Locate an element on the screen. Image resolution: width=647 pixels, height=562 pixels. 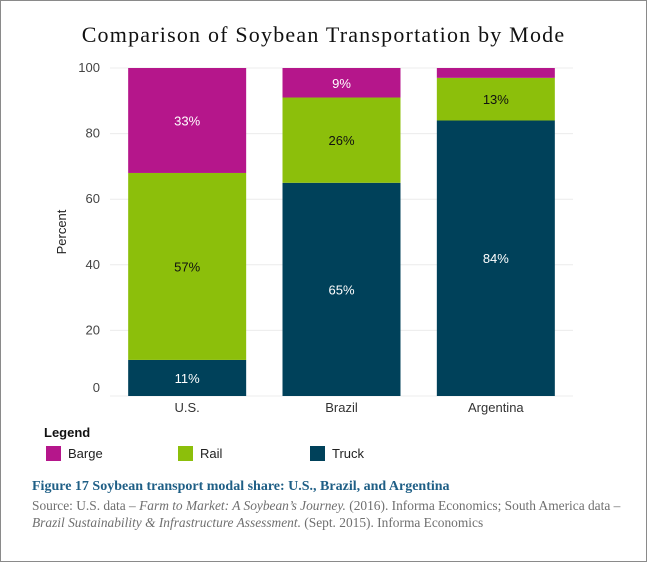
y-tick-label: 0 is located at coordinates (96, 387).